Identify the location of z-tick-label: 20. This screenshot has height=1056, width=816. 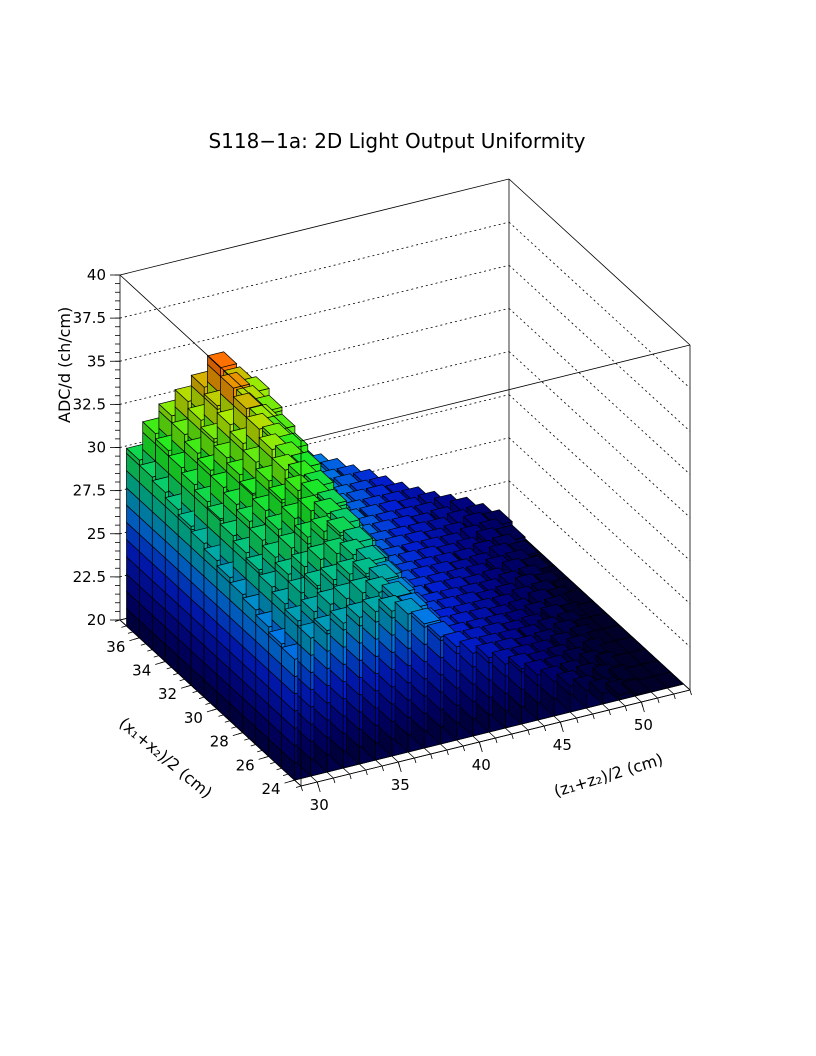
(96, 620).